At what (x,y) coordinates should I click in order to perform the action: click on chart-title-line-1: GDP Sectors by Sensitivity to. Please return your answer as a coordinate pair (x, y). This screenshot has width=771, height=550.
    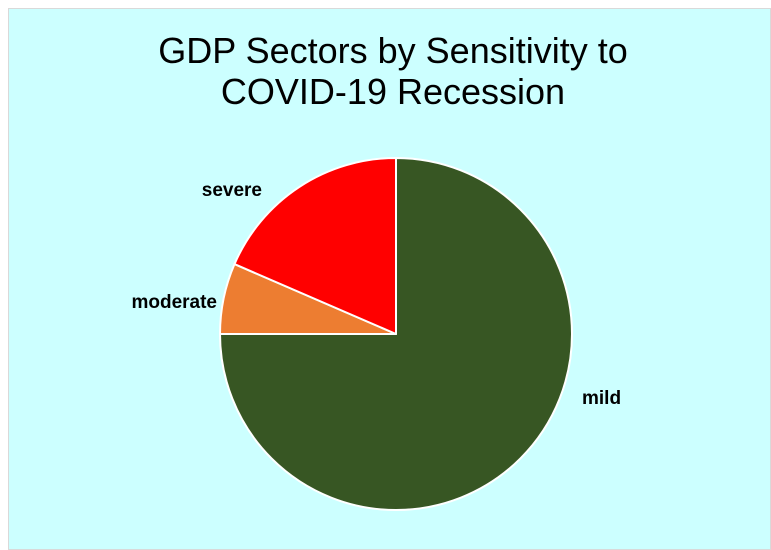
    Looking at the image, I should click on (393, 50).